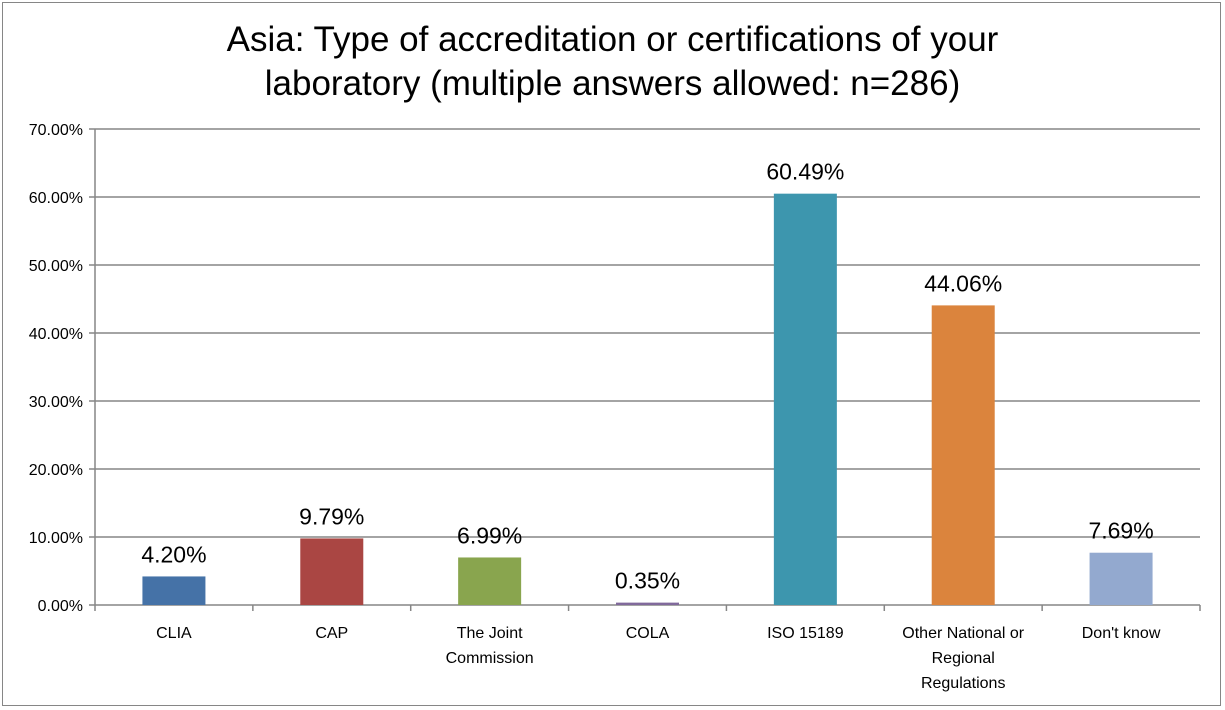 The height and width of the screenshot is (710, 1225). Describe the element at coordinates (1120, 531) in the screenshot. I see `data-label: 7.69%` at that location.